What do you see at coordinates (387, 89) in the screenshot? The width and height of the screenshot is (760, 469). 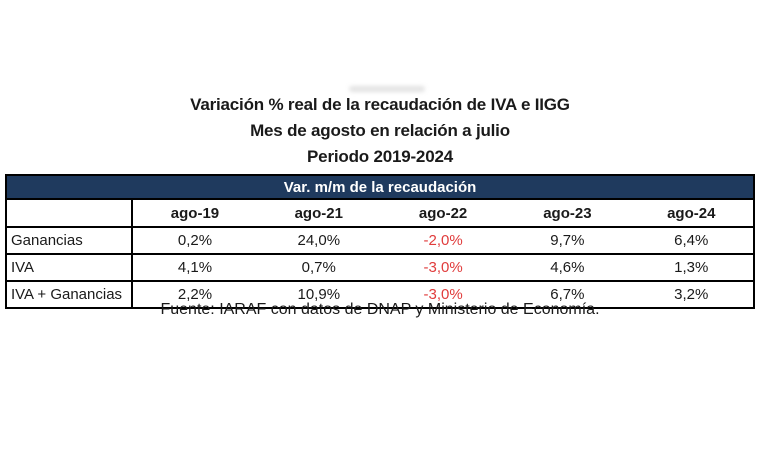 I see `blur-artifact` at bounding box center [387, 89].